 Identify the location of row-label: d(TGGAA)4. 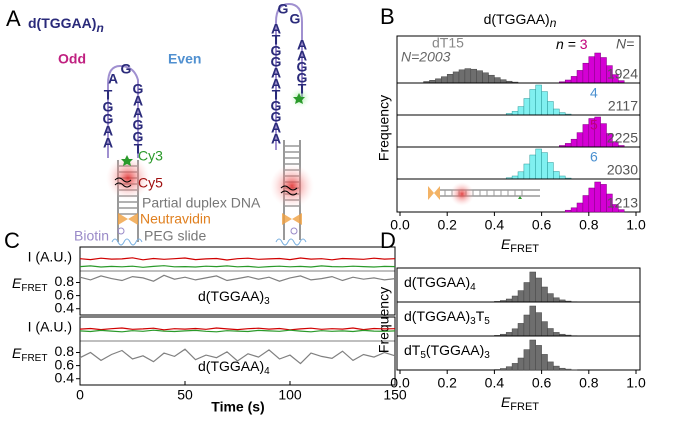
(440, 283).